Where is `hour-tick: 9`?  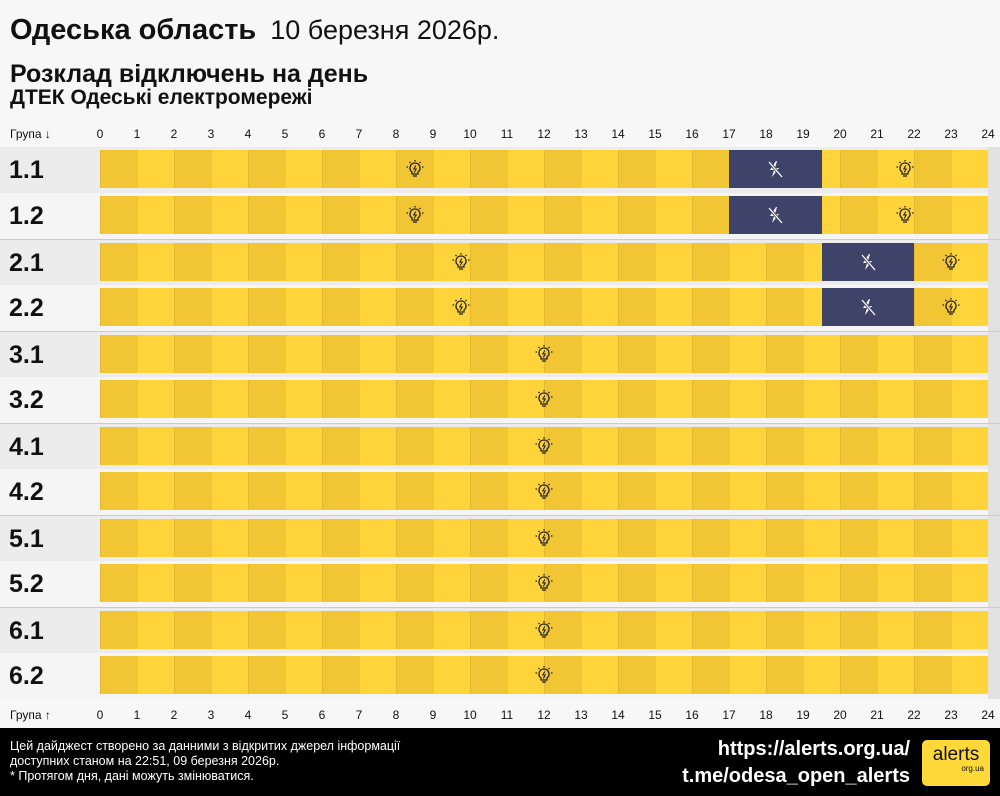
hour-tick: 9 is located at coordinates (433, 715).